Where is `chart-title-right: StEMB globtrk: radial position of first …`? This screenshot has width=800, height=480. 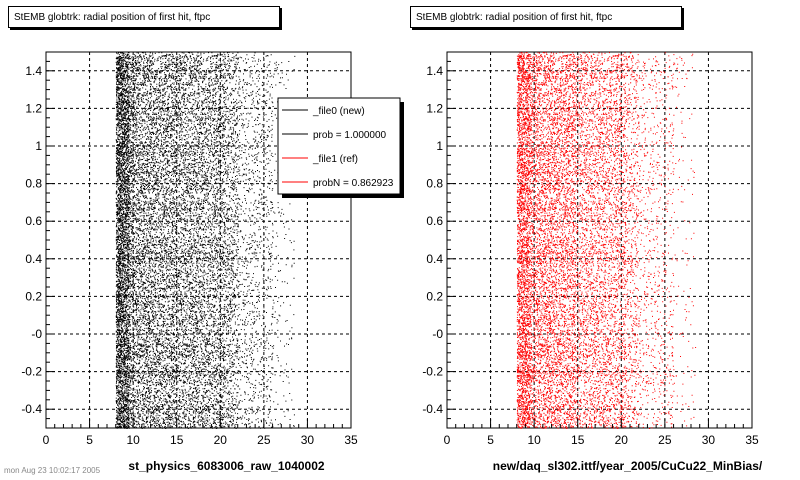 chart-title-right: StEMB globtrk: radial position of first … is located at coordinates (546, 17).